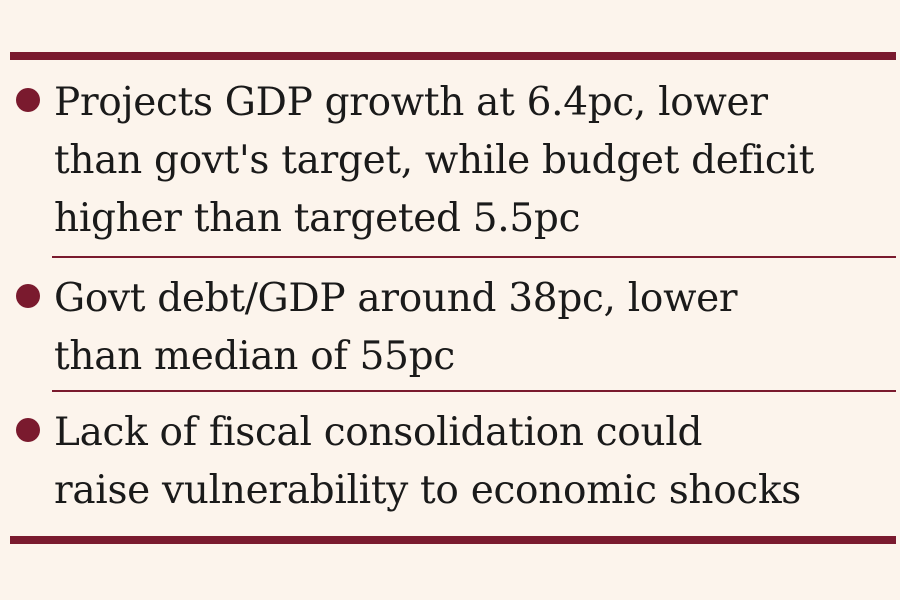  What do you see at coordinates (453, 56) in the screenshot?
I see `top-rule` at bounding box center [453, 56].